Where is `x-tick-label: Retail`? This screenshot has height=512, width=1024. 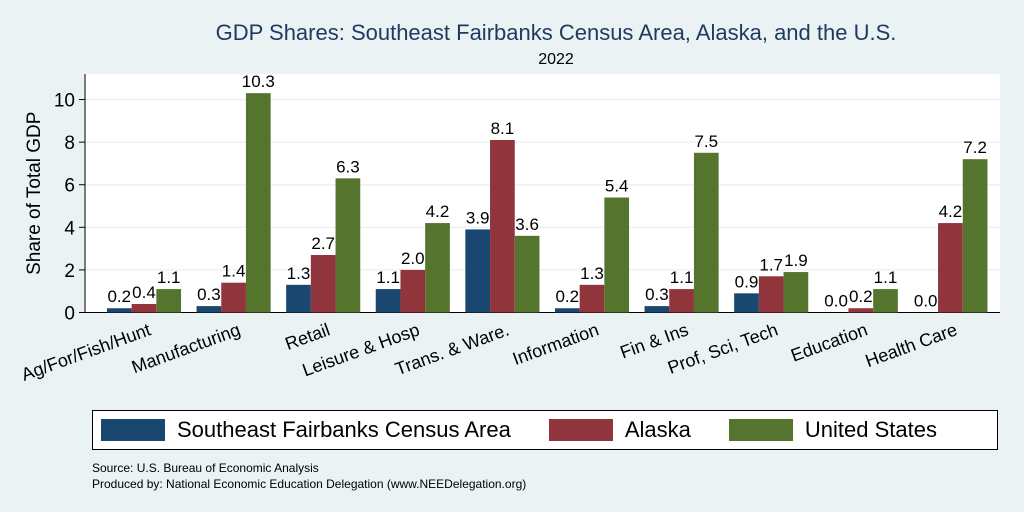
x-tick-label: Retail is located at coordinates (307, 336).